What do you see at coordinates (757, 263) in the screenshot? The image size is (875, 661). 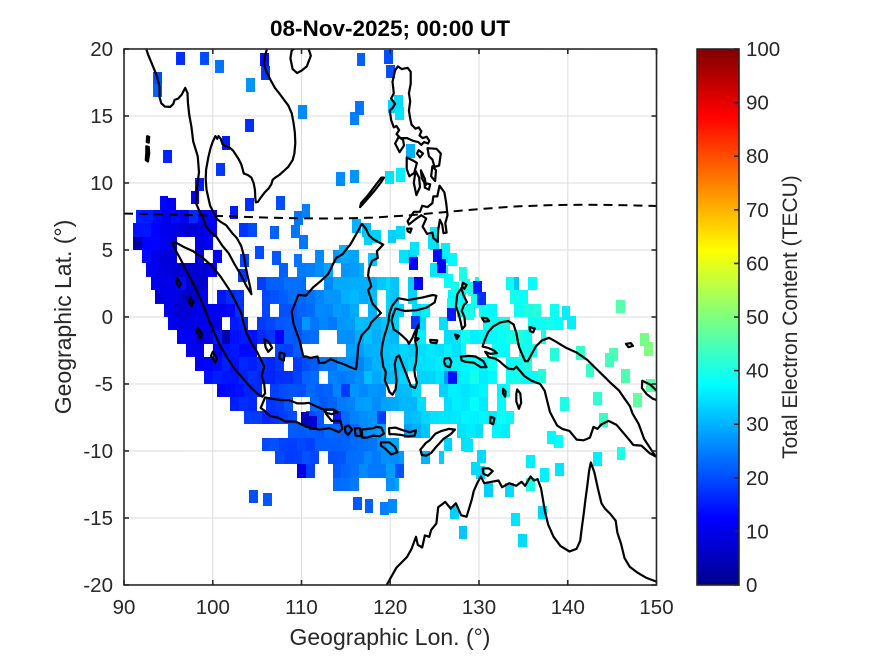 I see `svg-text: 60` at bounding box center [757, 263].